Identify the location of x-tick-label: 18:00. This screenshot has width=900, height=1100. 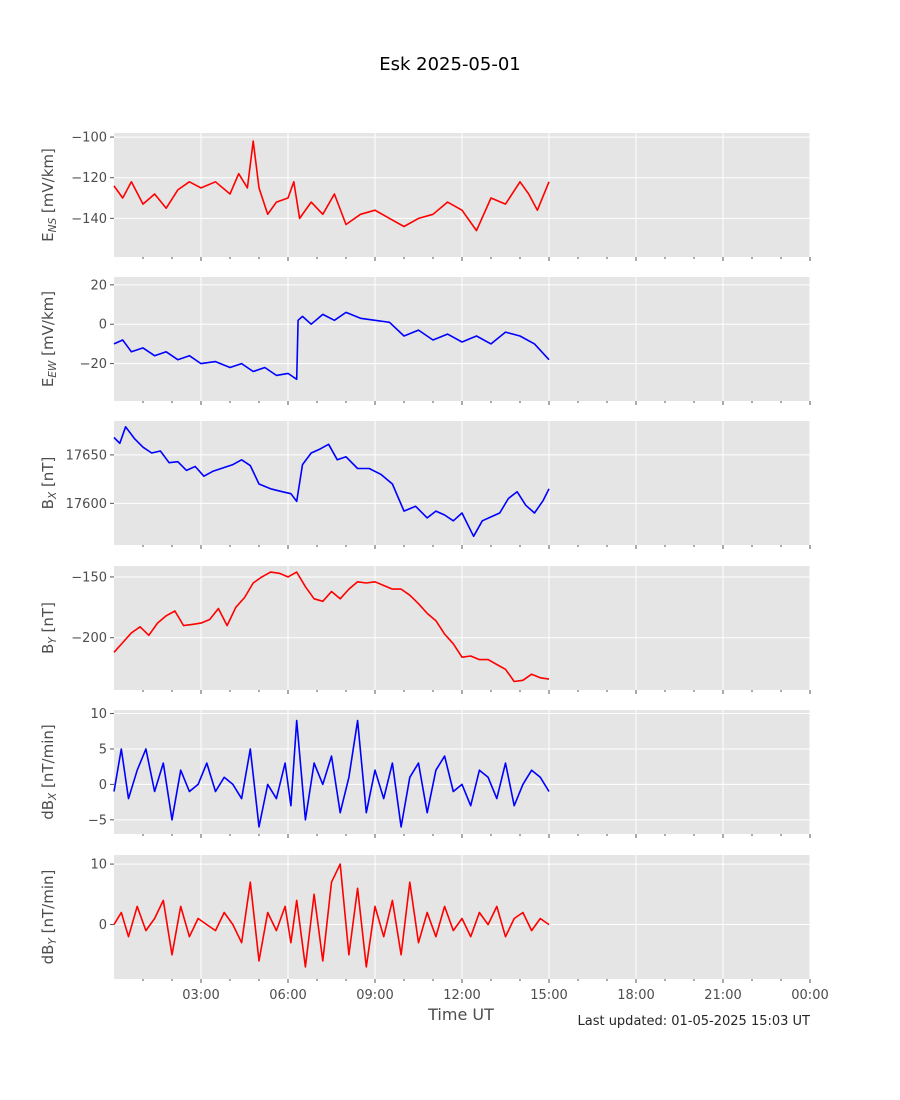
(635, 995).